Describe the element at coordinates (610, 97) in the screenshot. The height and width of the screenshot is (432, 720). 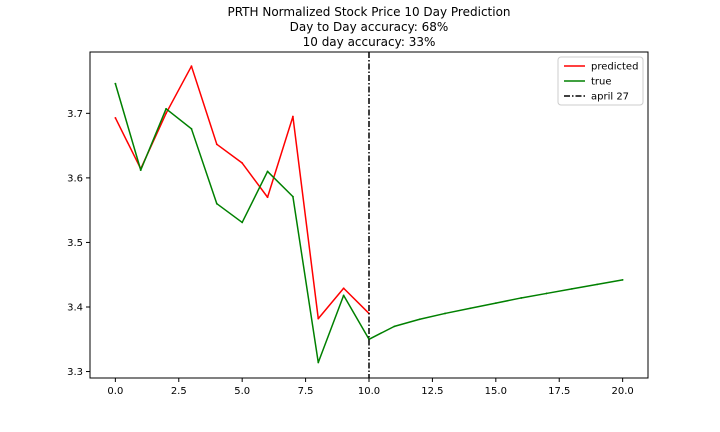
I see `legend-label-april-27: april 27` at that location.